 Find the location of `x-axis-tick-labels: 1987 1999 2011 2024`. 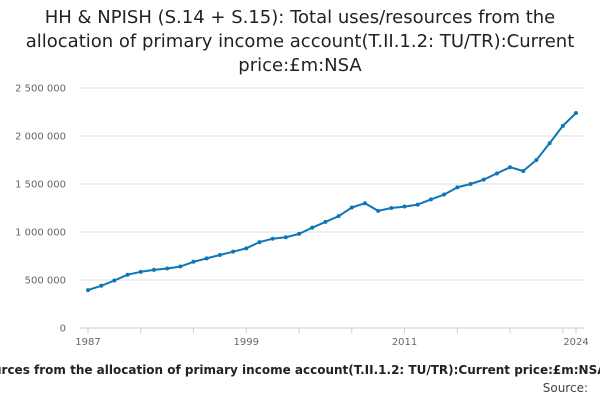

x-axis-tick-labels: 1987 1999 2011 2024 is located at coordinates (331, 342).